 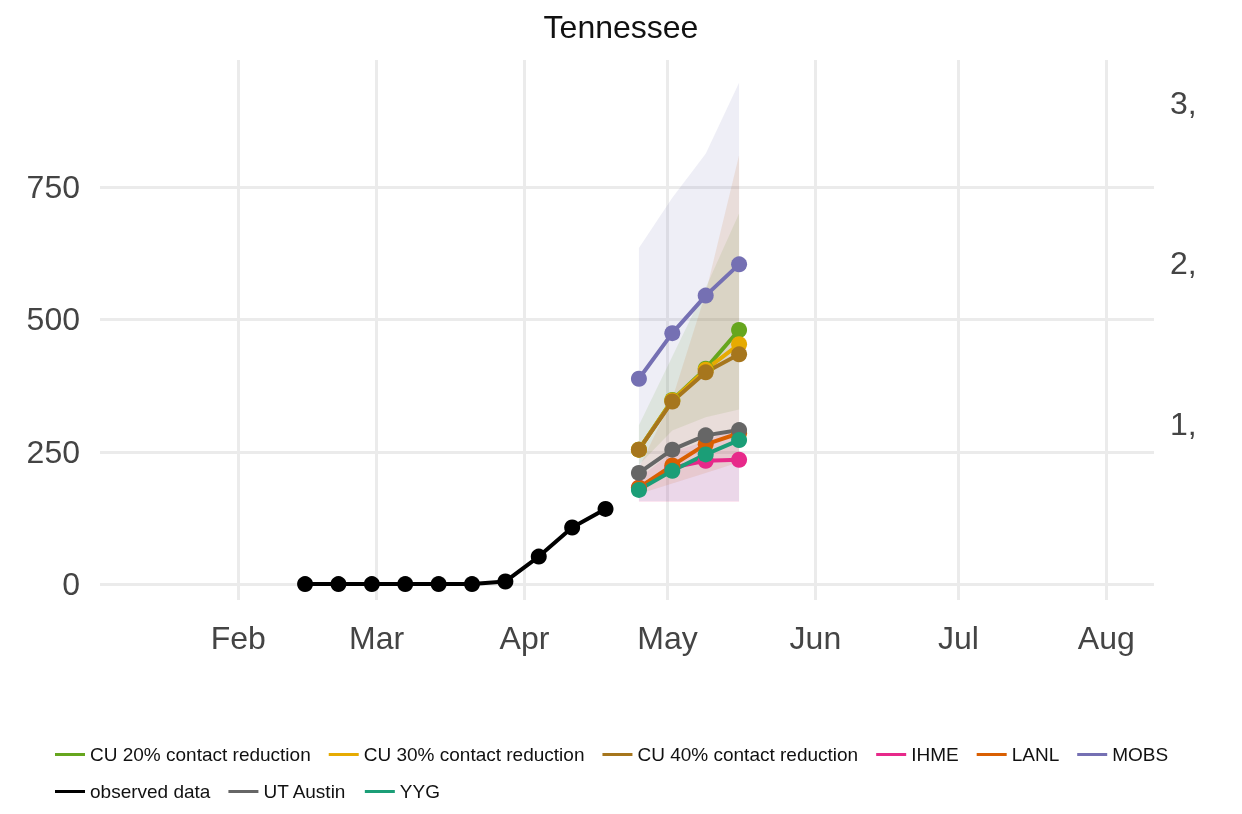 I want to click on legend-label: CU 30% contact reduction, so click(x=474, y=754).